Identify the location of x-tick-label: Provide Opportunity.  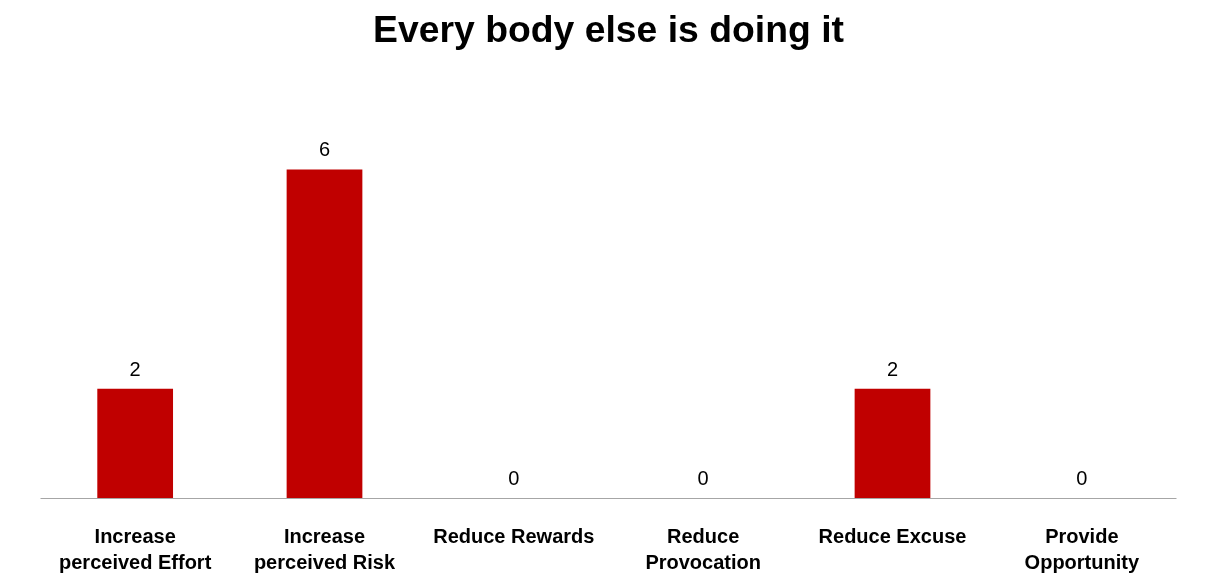
(1082, 548).